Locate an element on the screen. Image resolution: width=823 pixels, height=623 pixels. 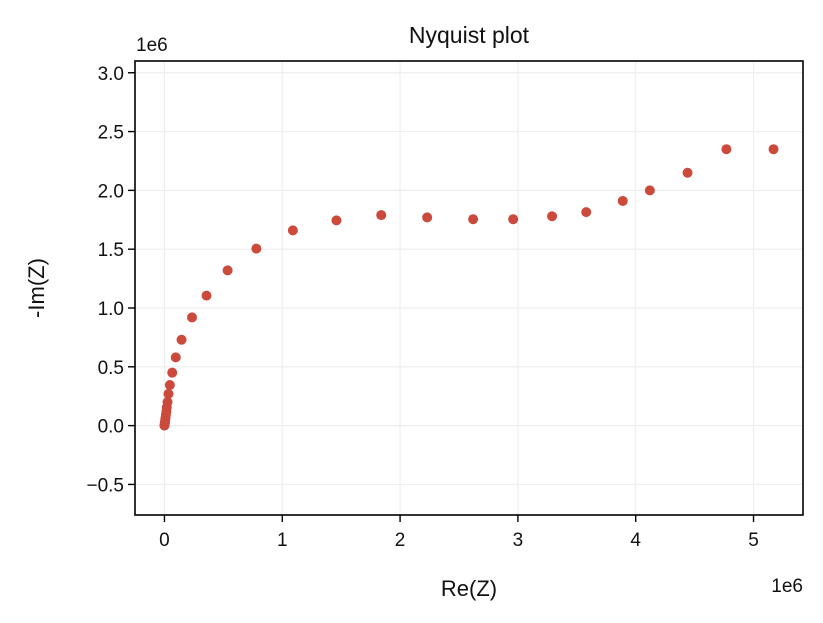
y-tick-label: 0.0 is located at coordinates (111, 427).